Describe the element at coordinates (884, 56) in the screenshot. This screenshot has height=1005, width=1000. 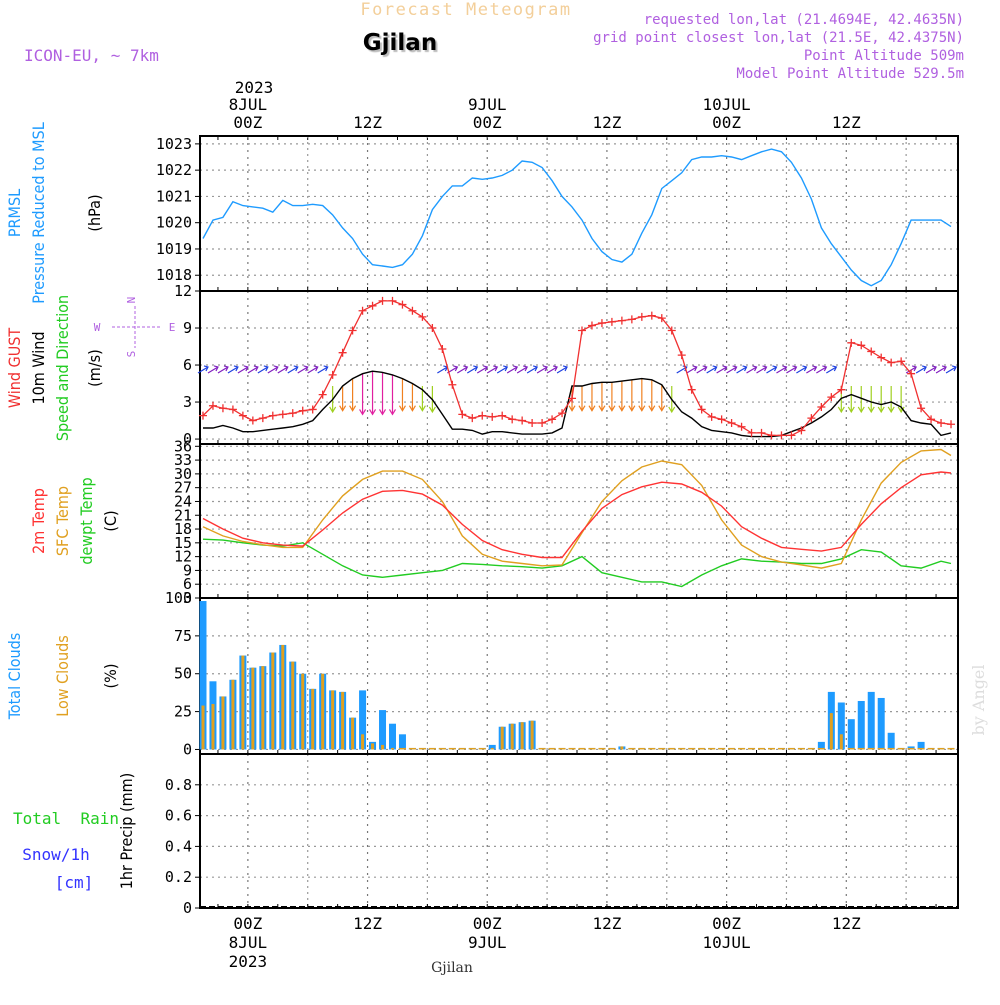
I see `point-altitude: Point Altitude 509m` at that location.